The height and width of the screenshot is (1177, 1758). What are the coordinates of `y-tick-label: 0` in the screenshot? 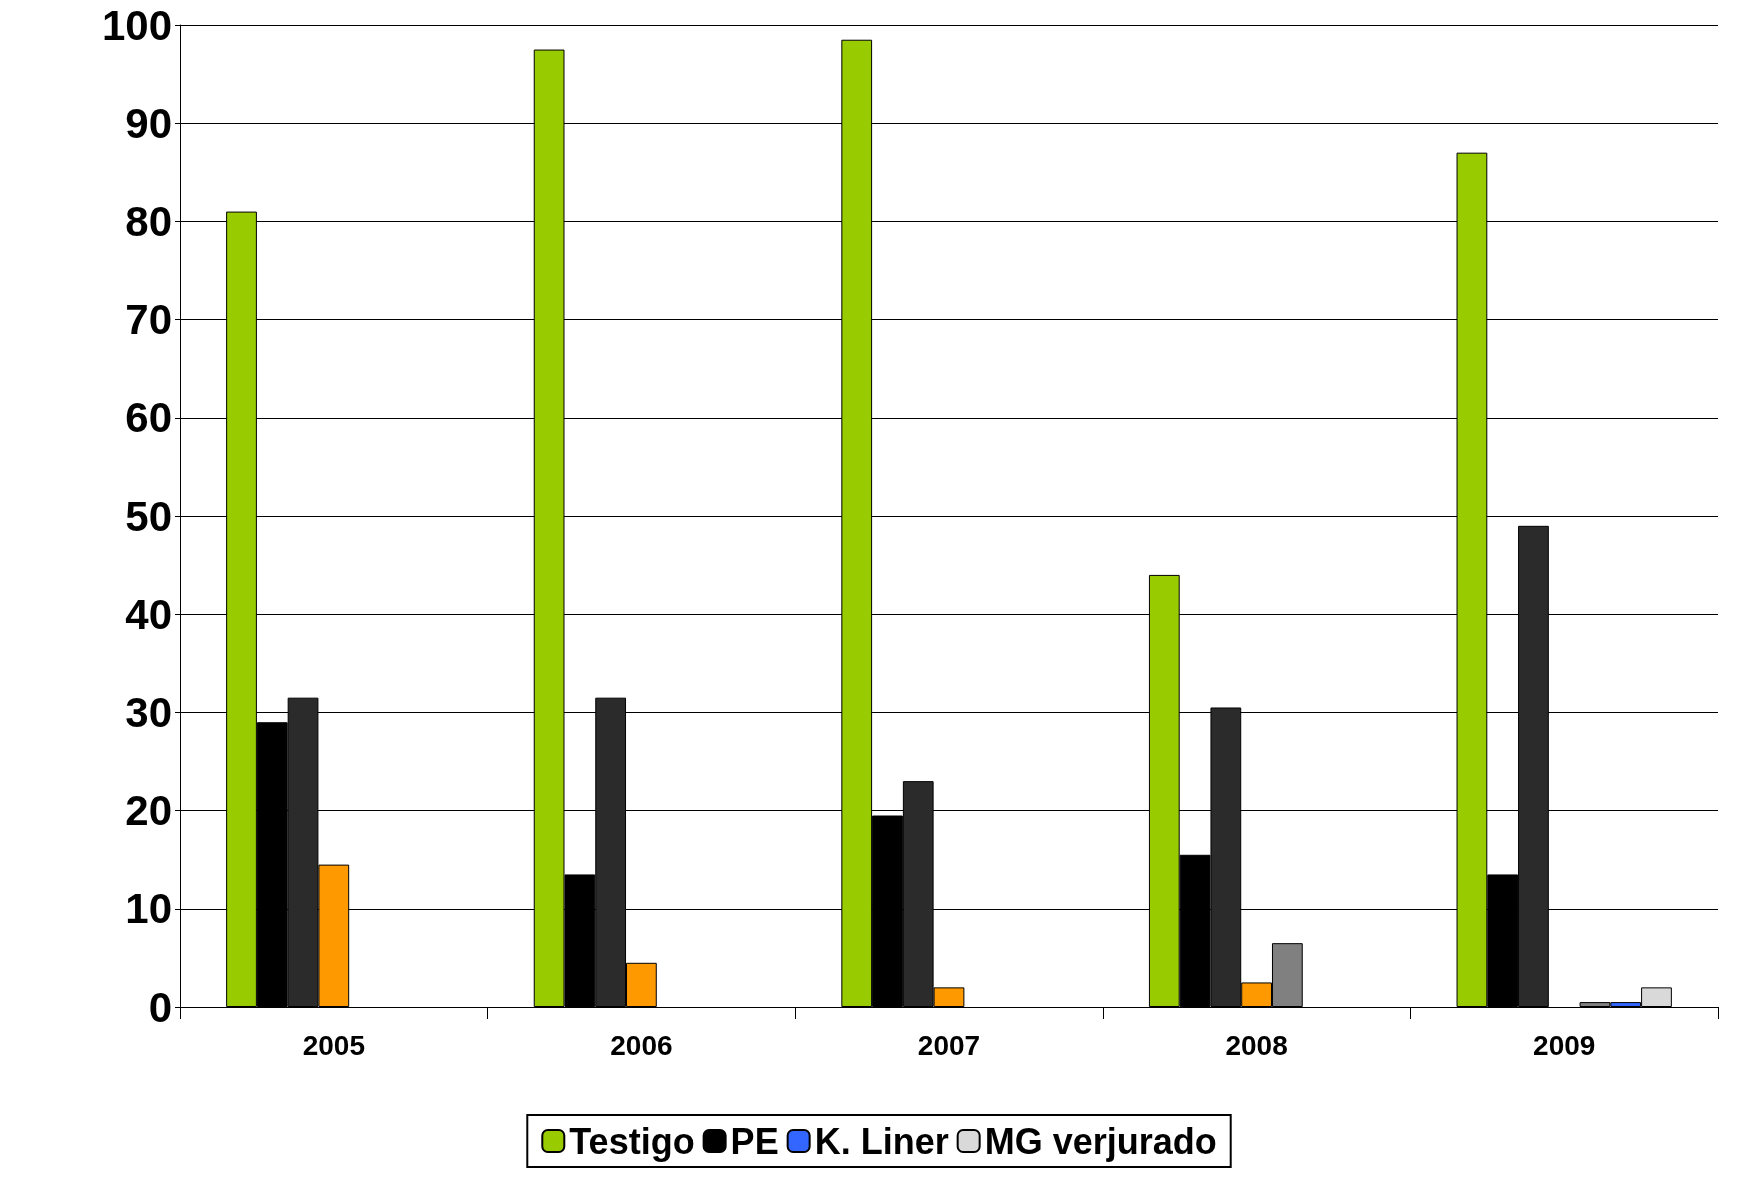 It's located at (160, 1007).